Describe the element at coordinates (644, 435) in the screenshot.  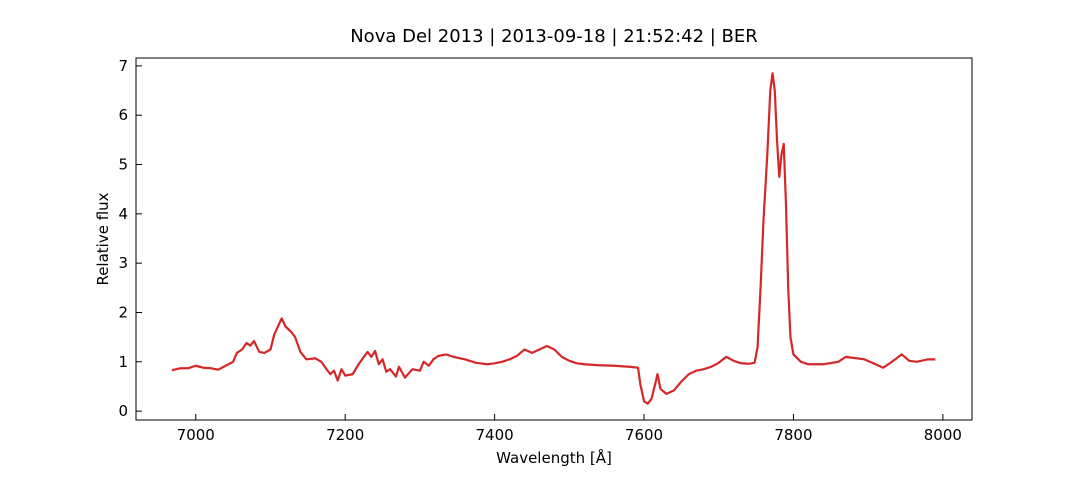
I see `x-tick-label: 7600` at that location.